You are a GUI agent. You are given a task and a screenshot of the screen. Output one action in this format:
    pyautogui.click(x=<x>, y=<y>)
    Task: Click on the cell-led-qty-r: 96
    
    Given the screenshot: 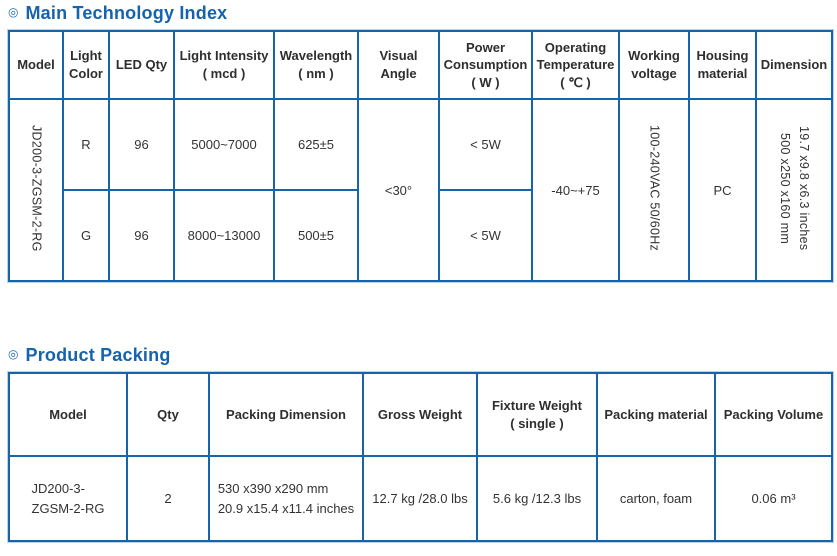 What is the action you would take?
    pyautogui.click(x=141, y=144)
    